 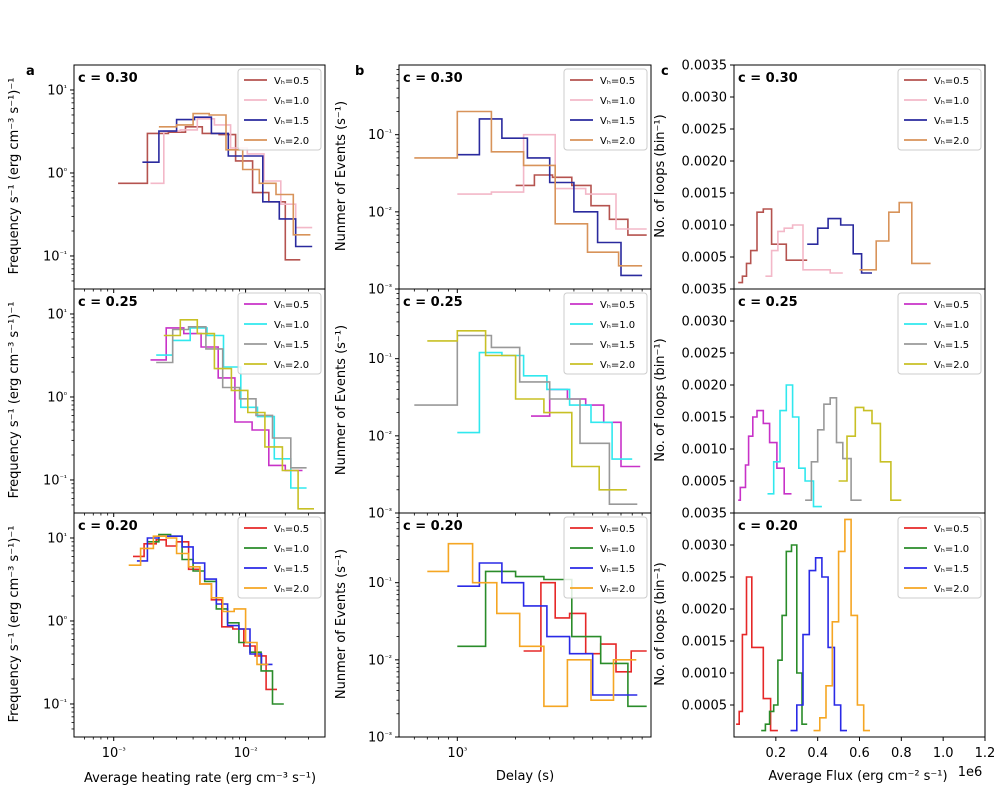 What do you see at coordinates (30, 71) in the screenshot?
I see `panel-letter-a: a` at bounding box center [30, 71].